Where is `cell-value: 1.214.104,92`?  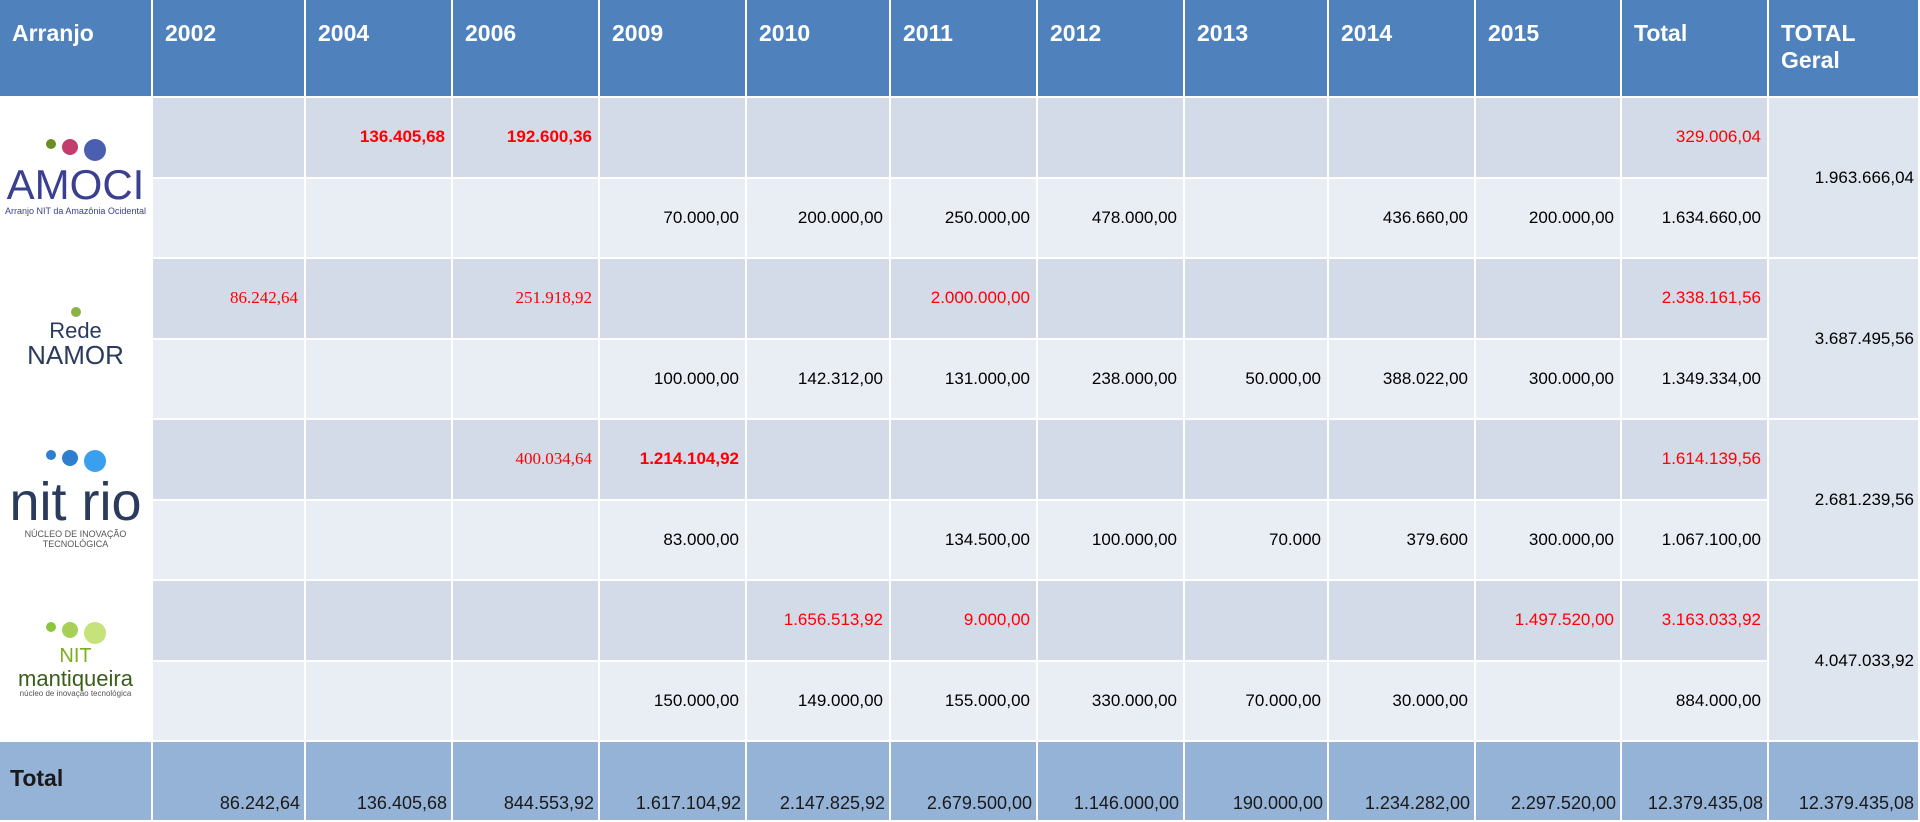
cell-value: 1.214.104,92 is located at coordinates (689, 459).